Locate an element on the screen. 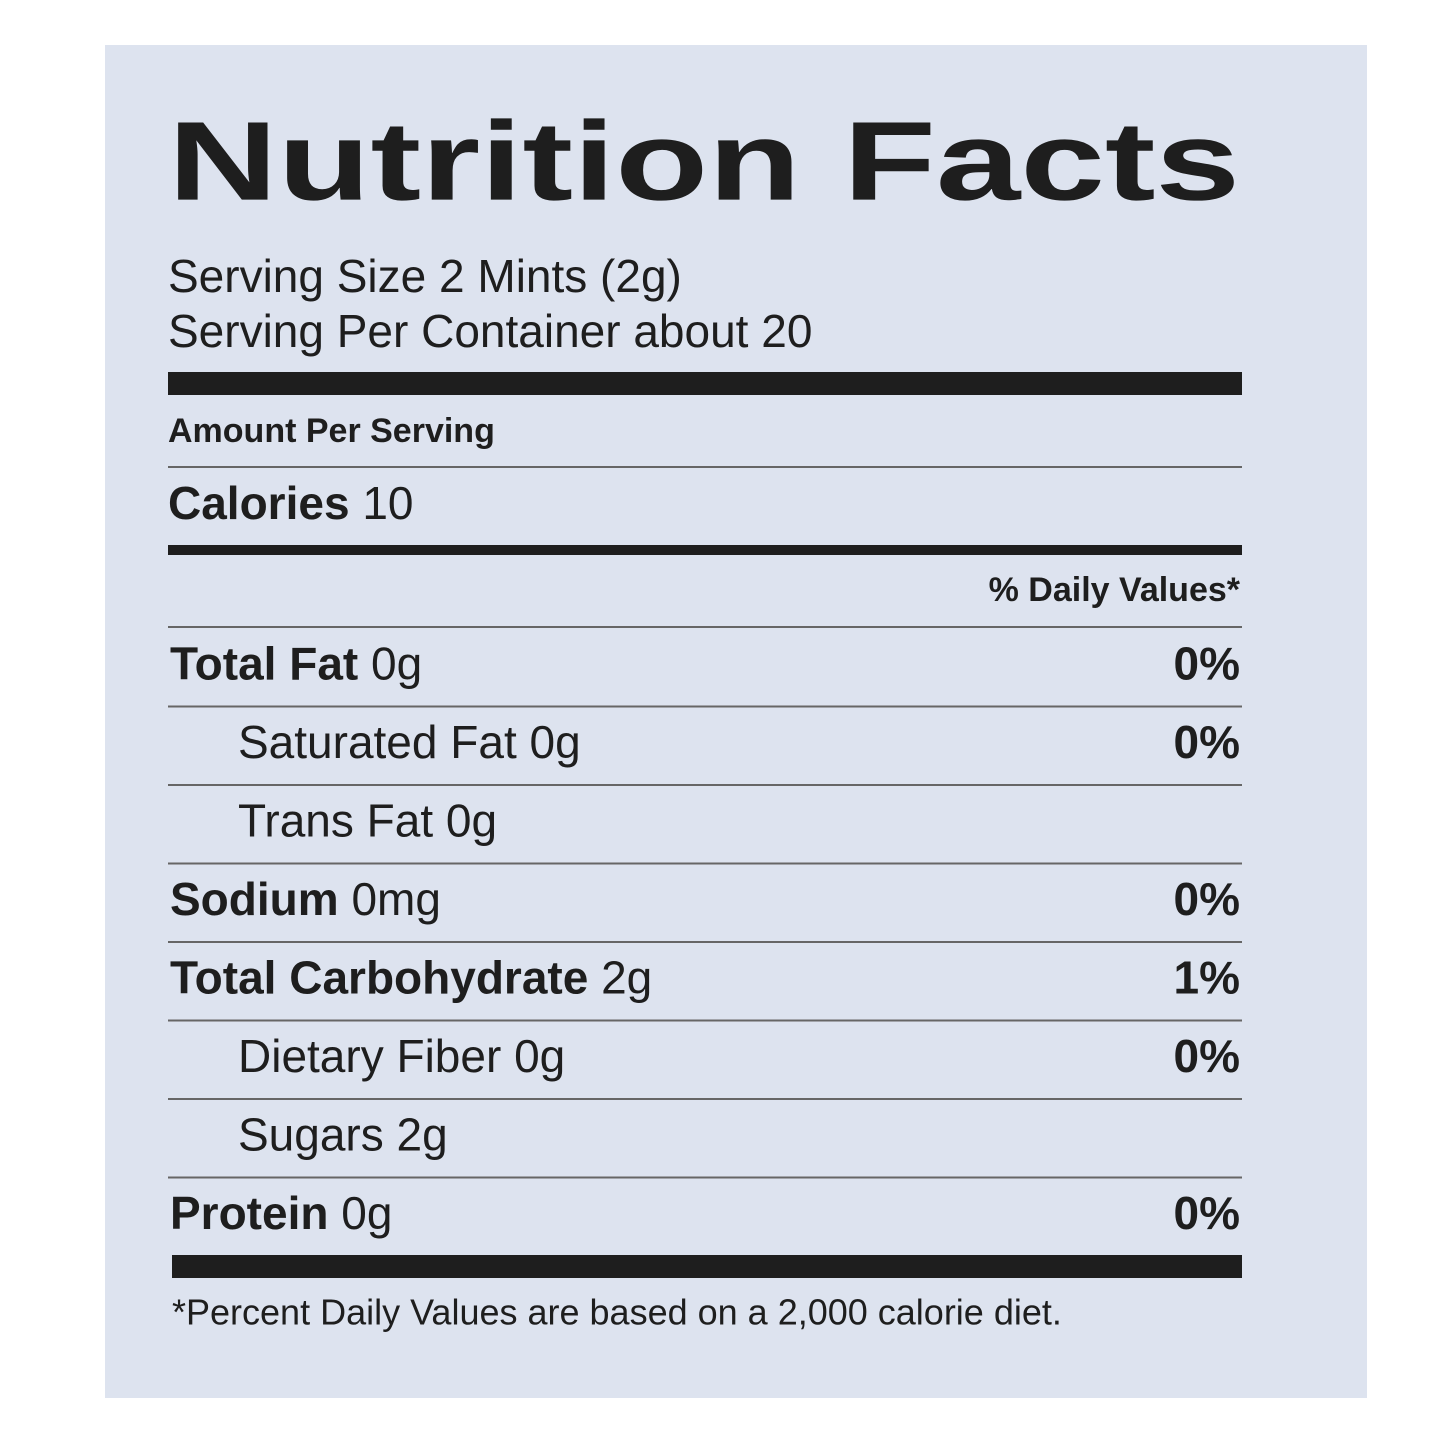  nutrient: Trans Fat 0g is located at coordinates (367, 820).